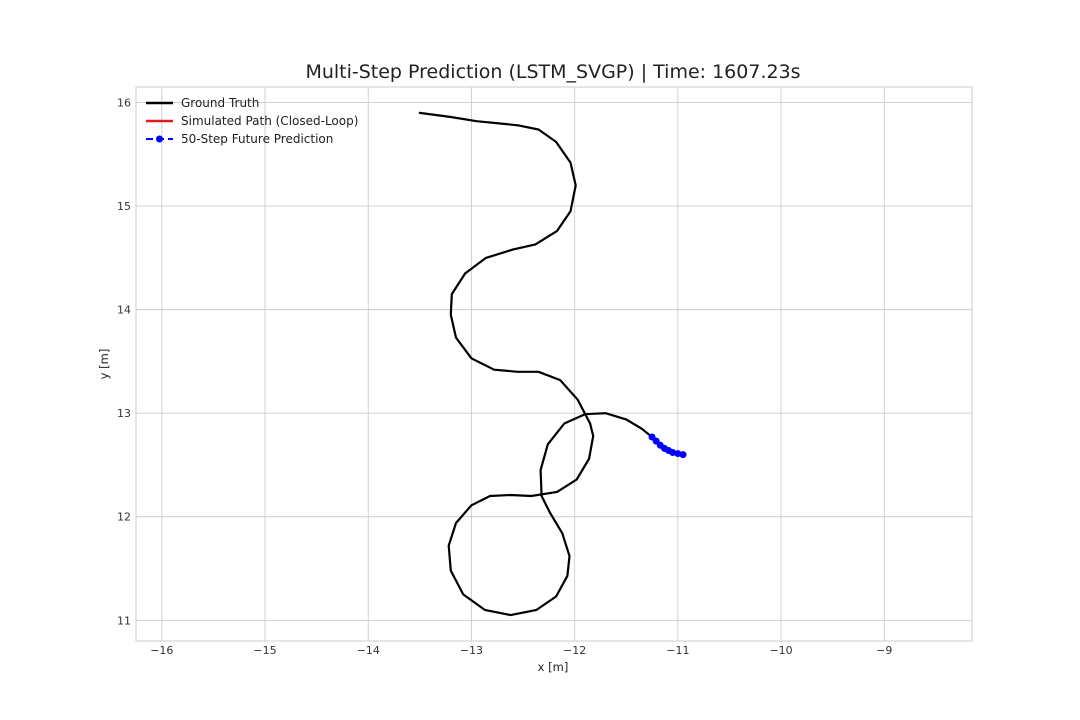 The width and height of the screenshot is (1080, 720). What do you see at coordinates (104, 364) in the screenshot?
I see `y-axis-label: y [m]` at bounding box center [104, 364].